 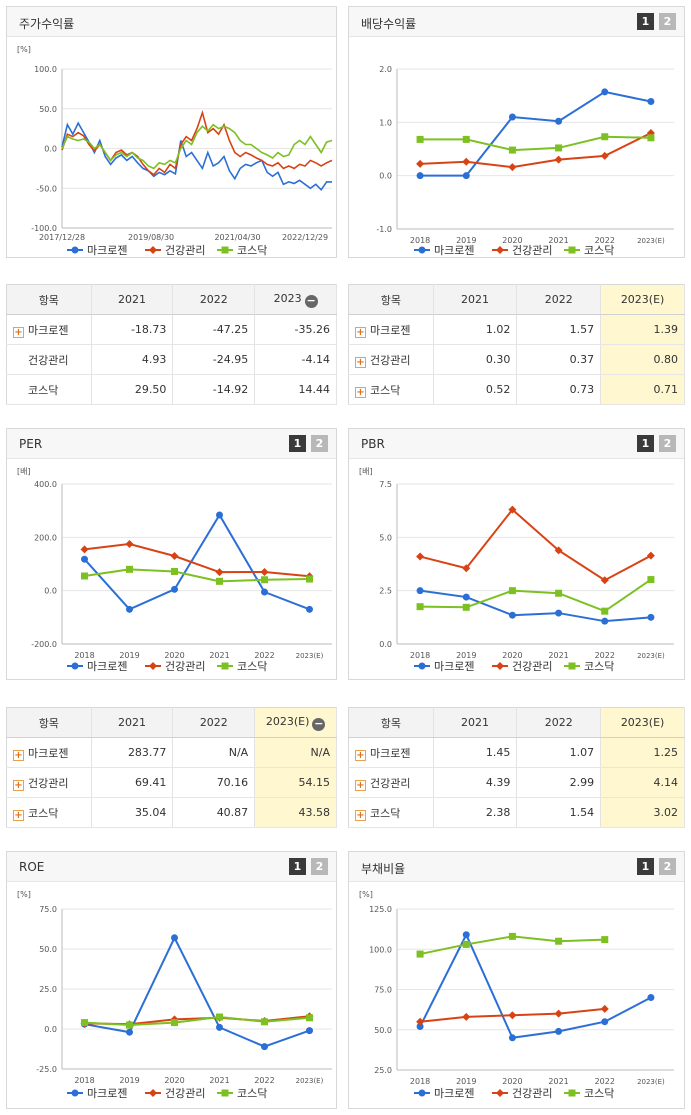 What do you see at coordinates (475, 782) in the screenshot?
I see `cell: 4.39` at bounding box center [475, 782].